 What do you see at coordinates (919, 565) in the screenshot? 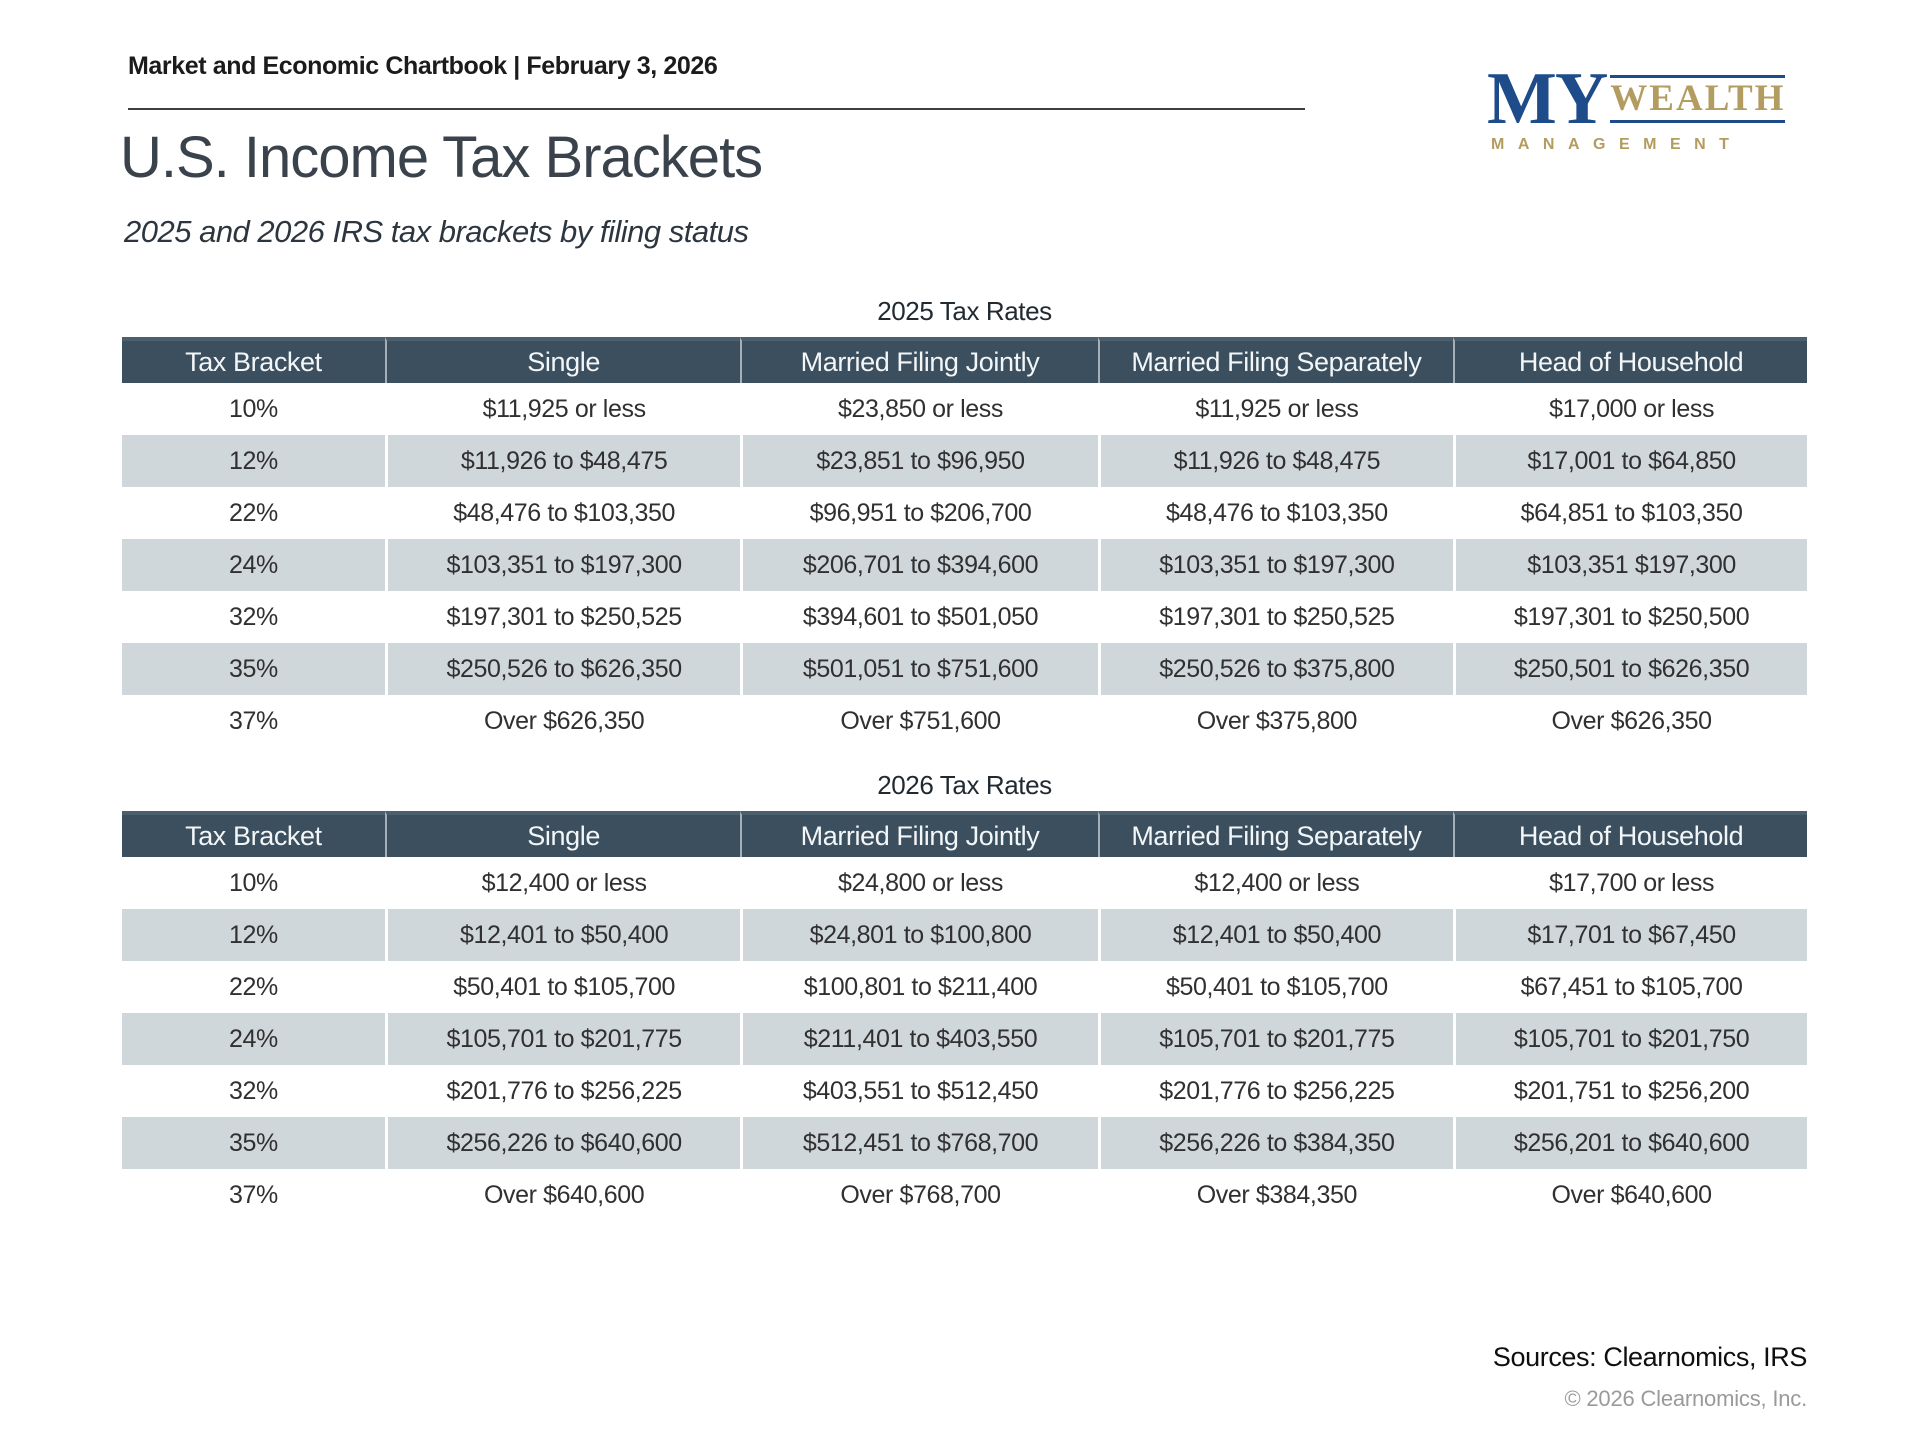
I see `income-range-cell: $206,701 to $394,600` at bounding box center [919, 565].